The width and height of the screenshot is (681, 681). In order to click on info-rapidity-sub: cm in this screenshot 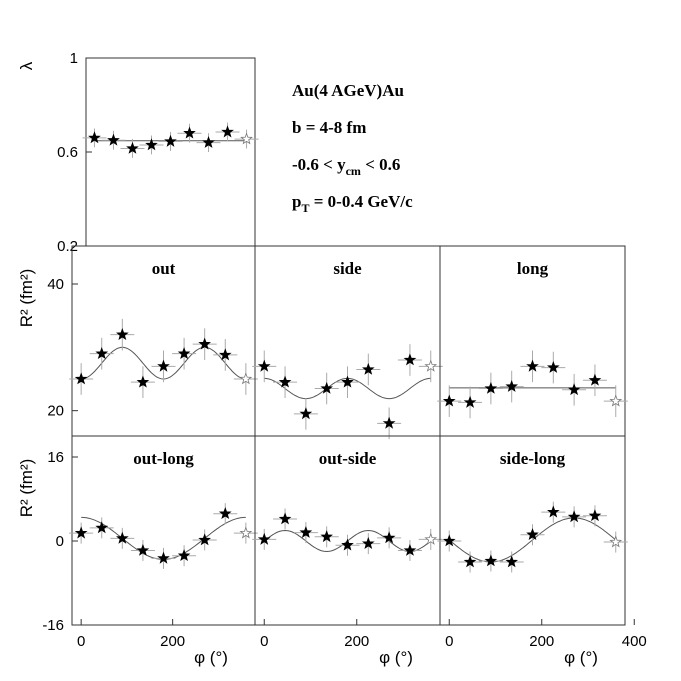, I will do `click(353, 171)`.